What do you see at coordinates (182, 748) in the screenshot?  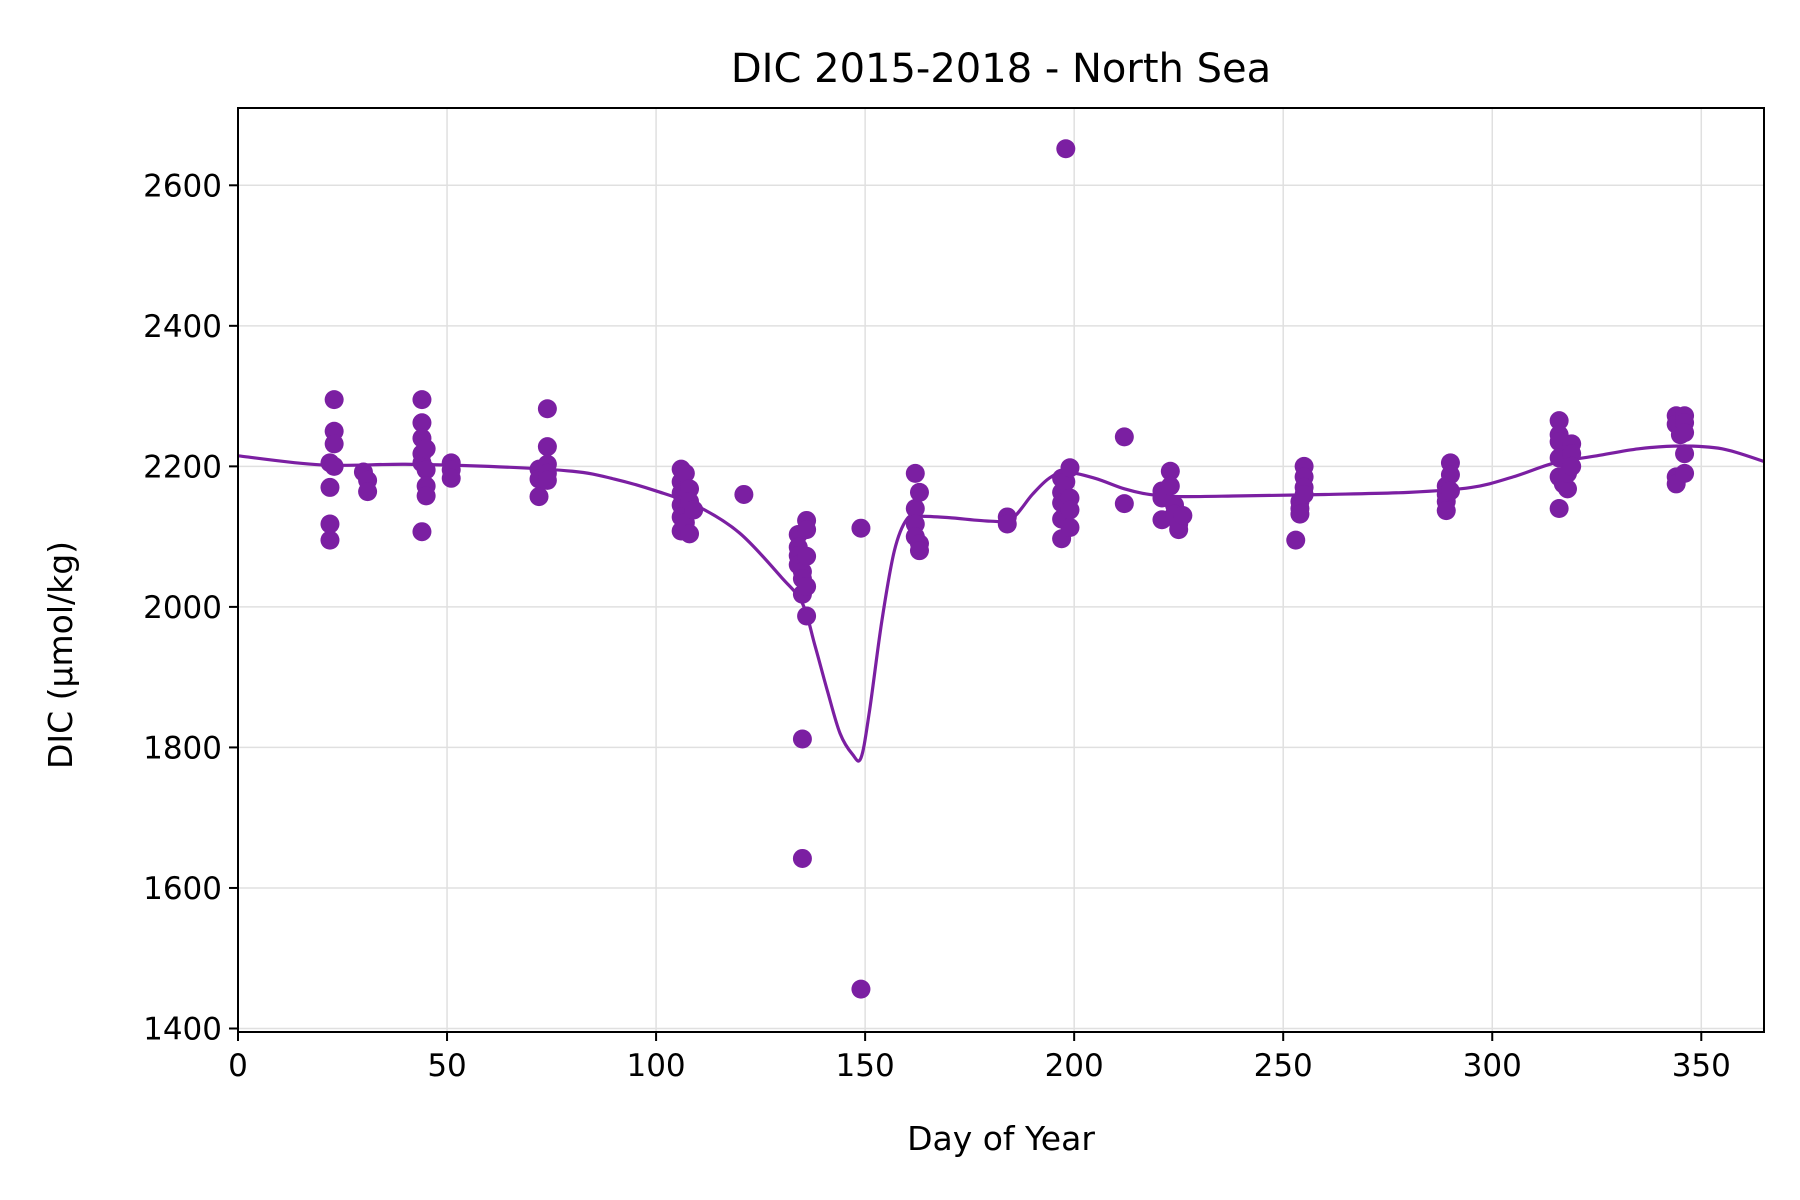 I see `y-tick-label: 1800` at bounding box center [182, 748].